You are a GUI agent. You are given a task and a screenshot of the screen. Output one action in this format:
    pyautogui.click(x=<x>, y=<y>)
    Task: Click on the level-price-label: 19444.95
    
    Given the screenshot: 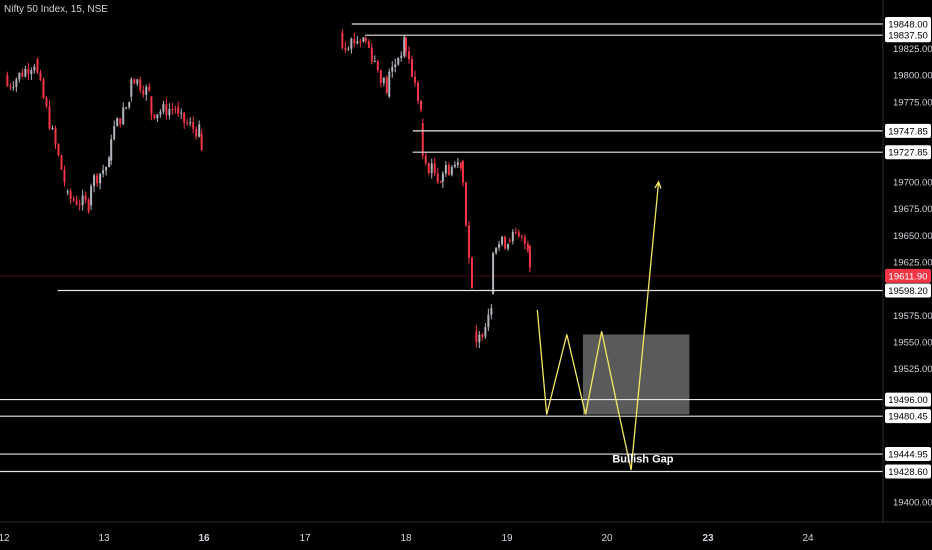 What is the action you would take?
    pyautogui.click(x=908, y=455)
    